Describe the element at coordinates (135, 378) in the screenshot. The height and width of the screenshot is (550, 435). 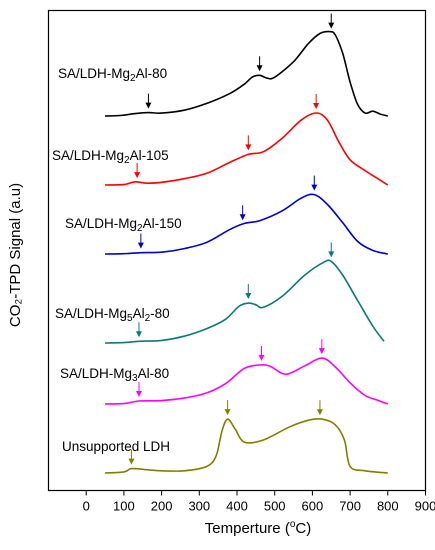
I see `label-subscript: 3` at that location.